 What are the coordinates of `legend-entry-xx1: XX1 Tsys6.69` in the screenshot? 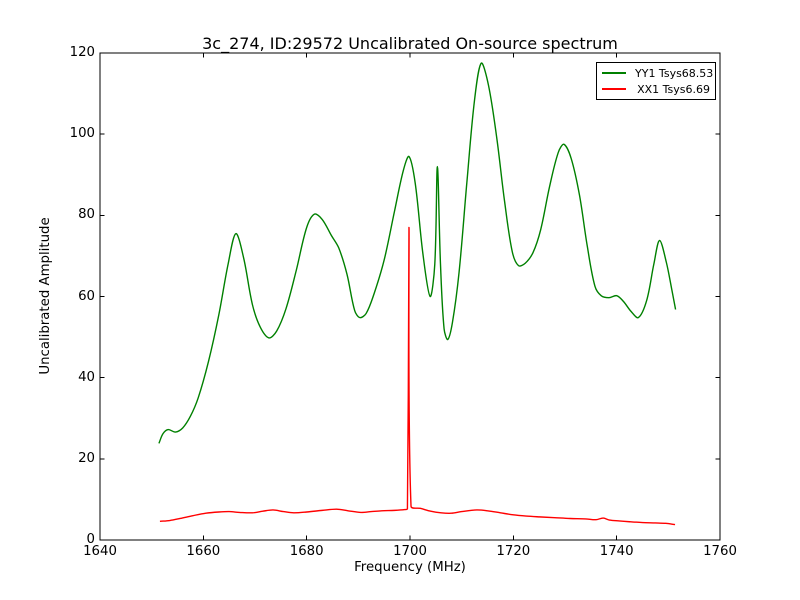 It's located at (656, 89).